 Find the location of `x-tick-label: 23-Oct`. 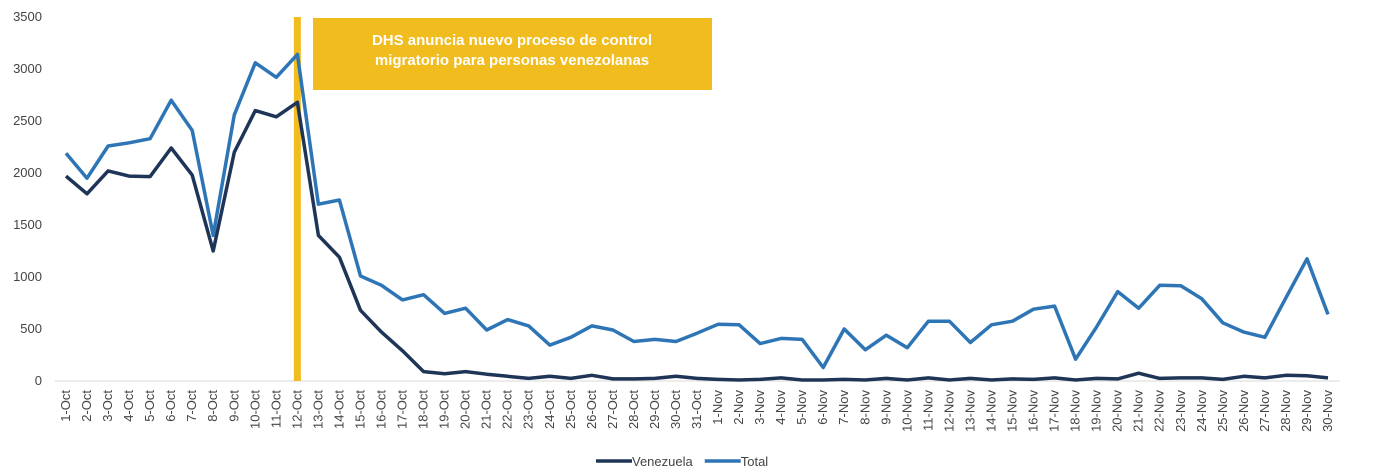

x-tick-label: 23-Oct is located at coordinates (528, 409).